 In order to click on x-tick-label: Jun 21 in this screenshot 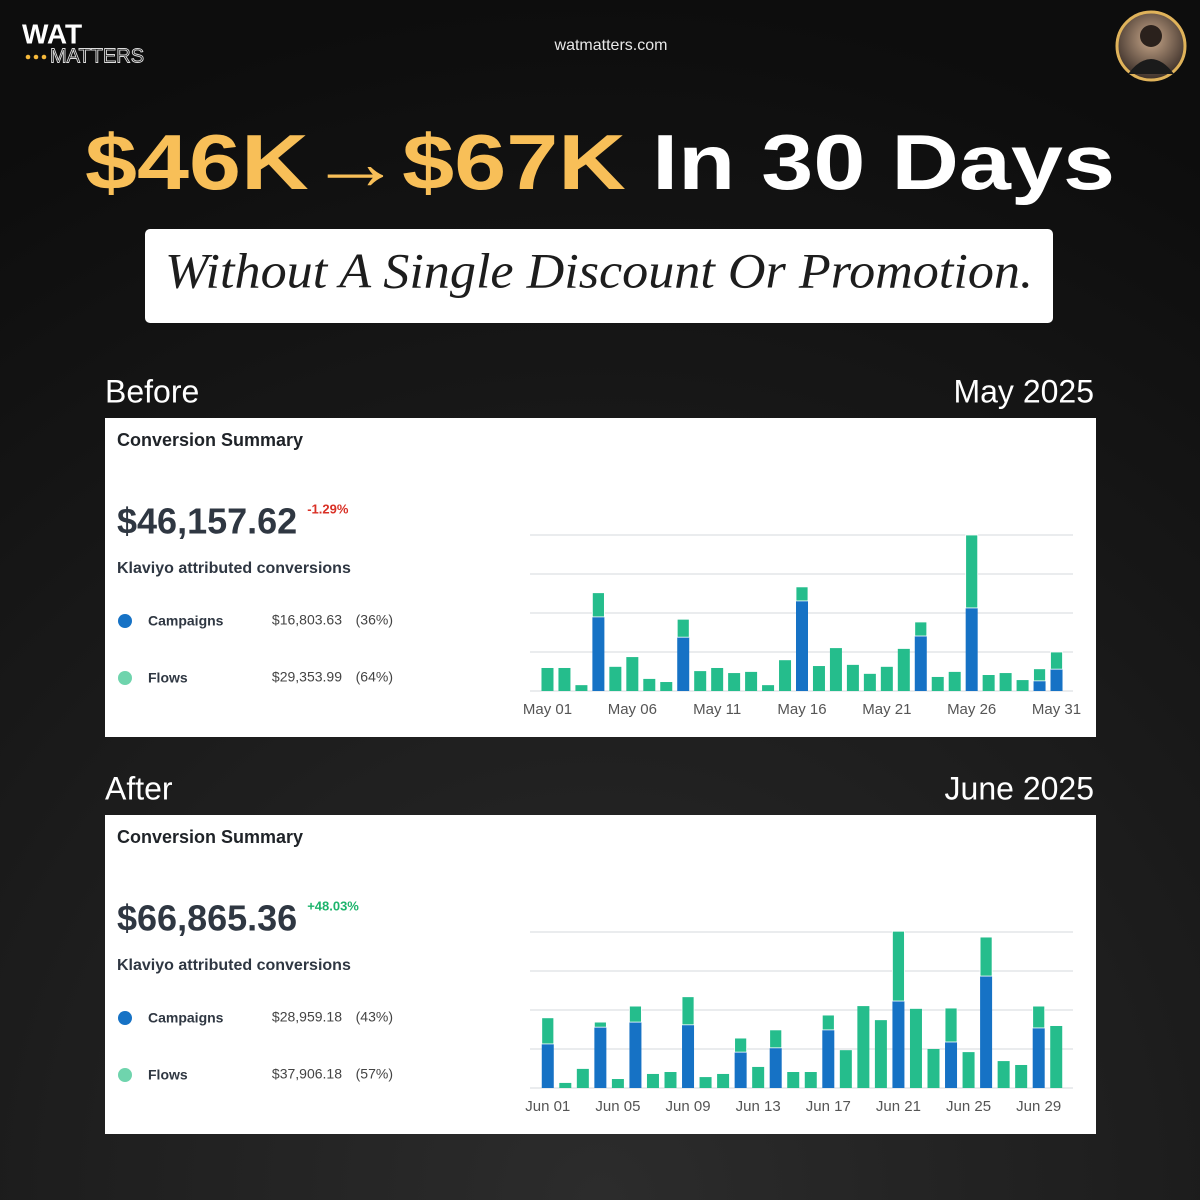, I will do `click(898, 1106)`.